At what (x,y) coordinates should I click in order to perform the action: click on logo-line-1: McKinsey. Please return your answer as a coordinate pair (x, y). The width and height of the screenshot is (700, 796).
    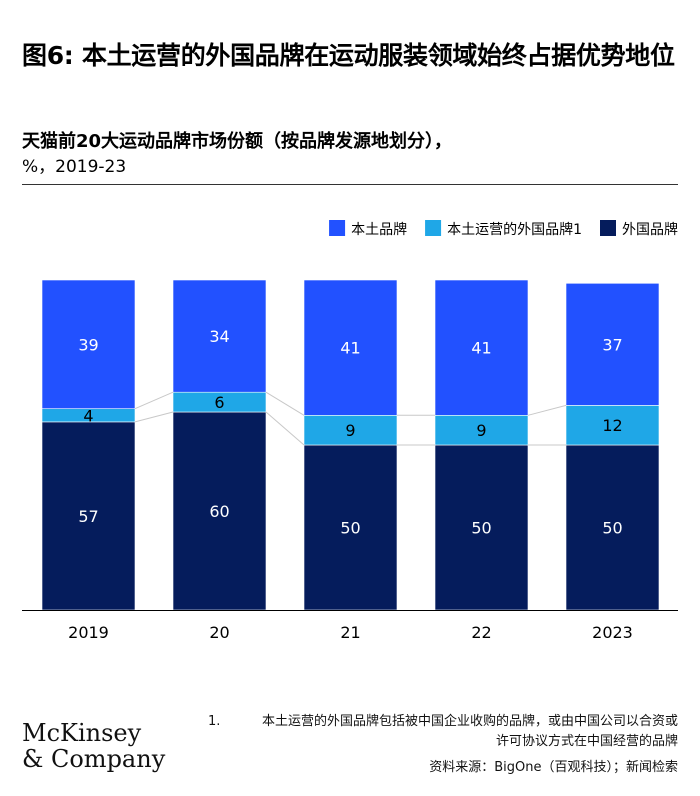
    Looking at the image, I should click on (82, 733).